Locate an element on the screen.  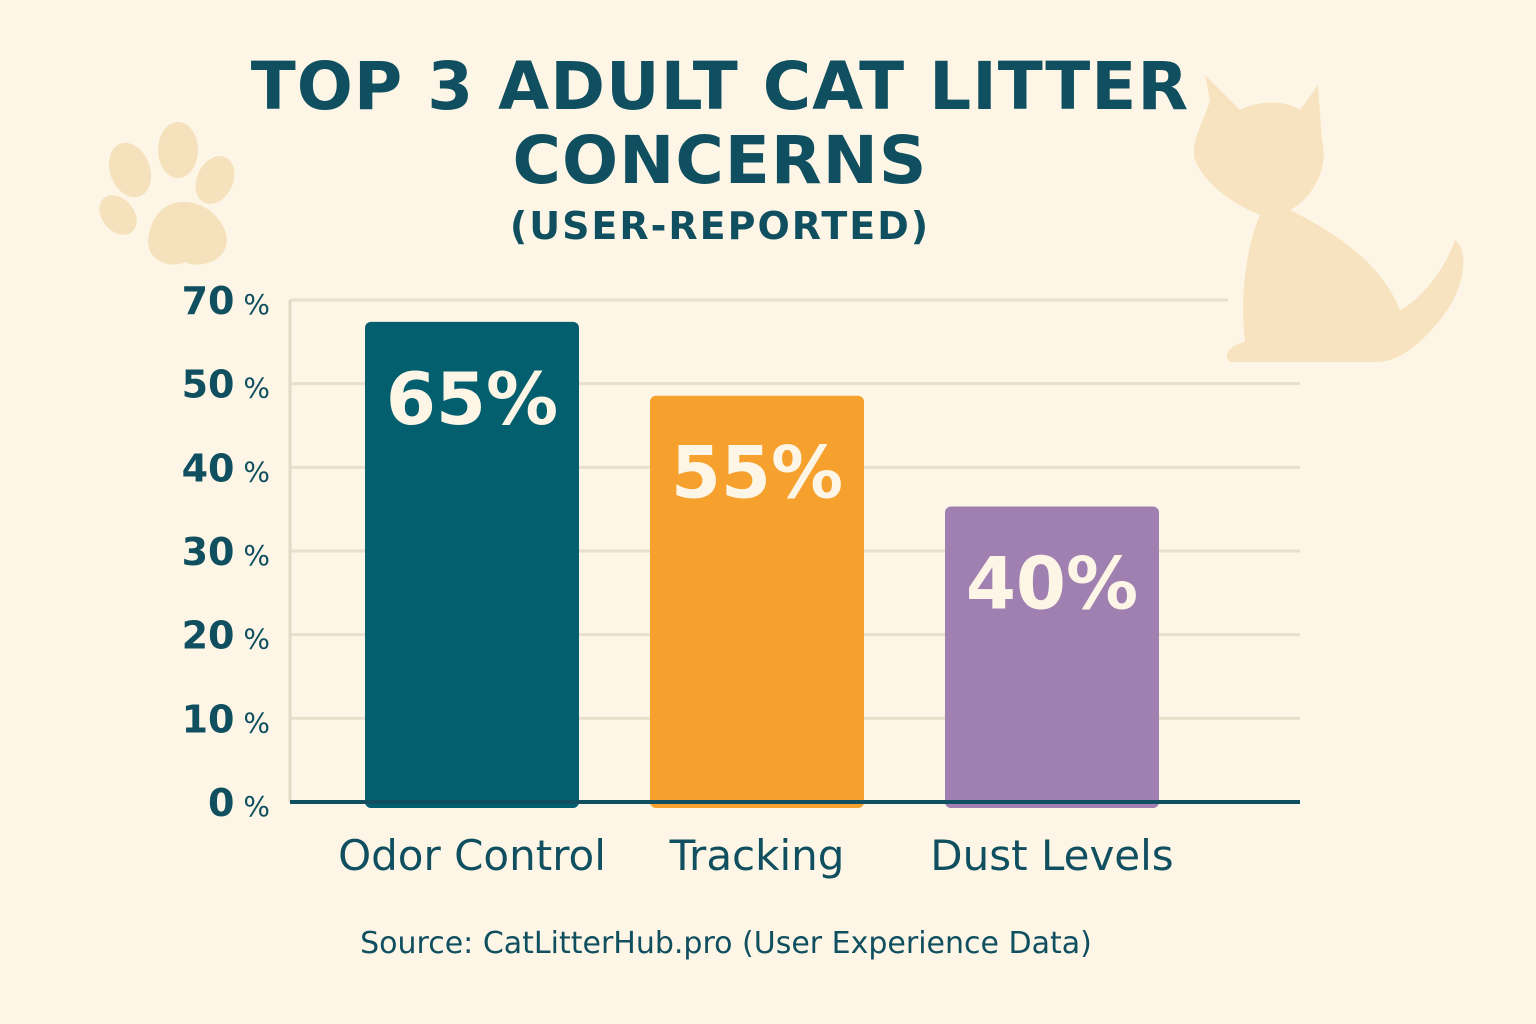
y-tick-label: 50 % is located at coordinates (226, 385).